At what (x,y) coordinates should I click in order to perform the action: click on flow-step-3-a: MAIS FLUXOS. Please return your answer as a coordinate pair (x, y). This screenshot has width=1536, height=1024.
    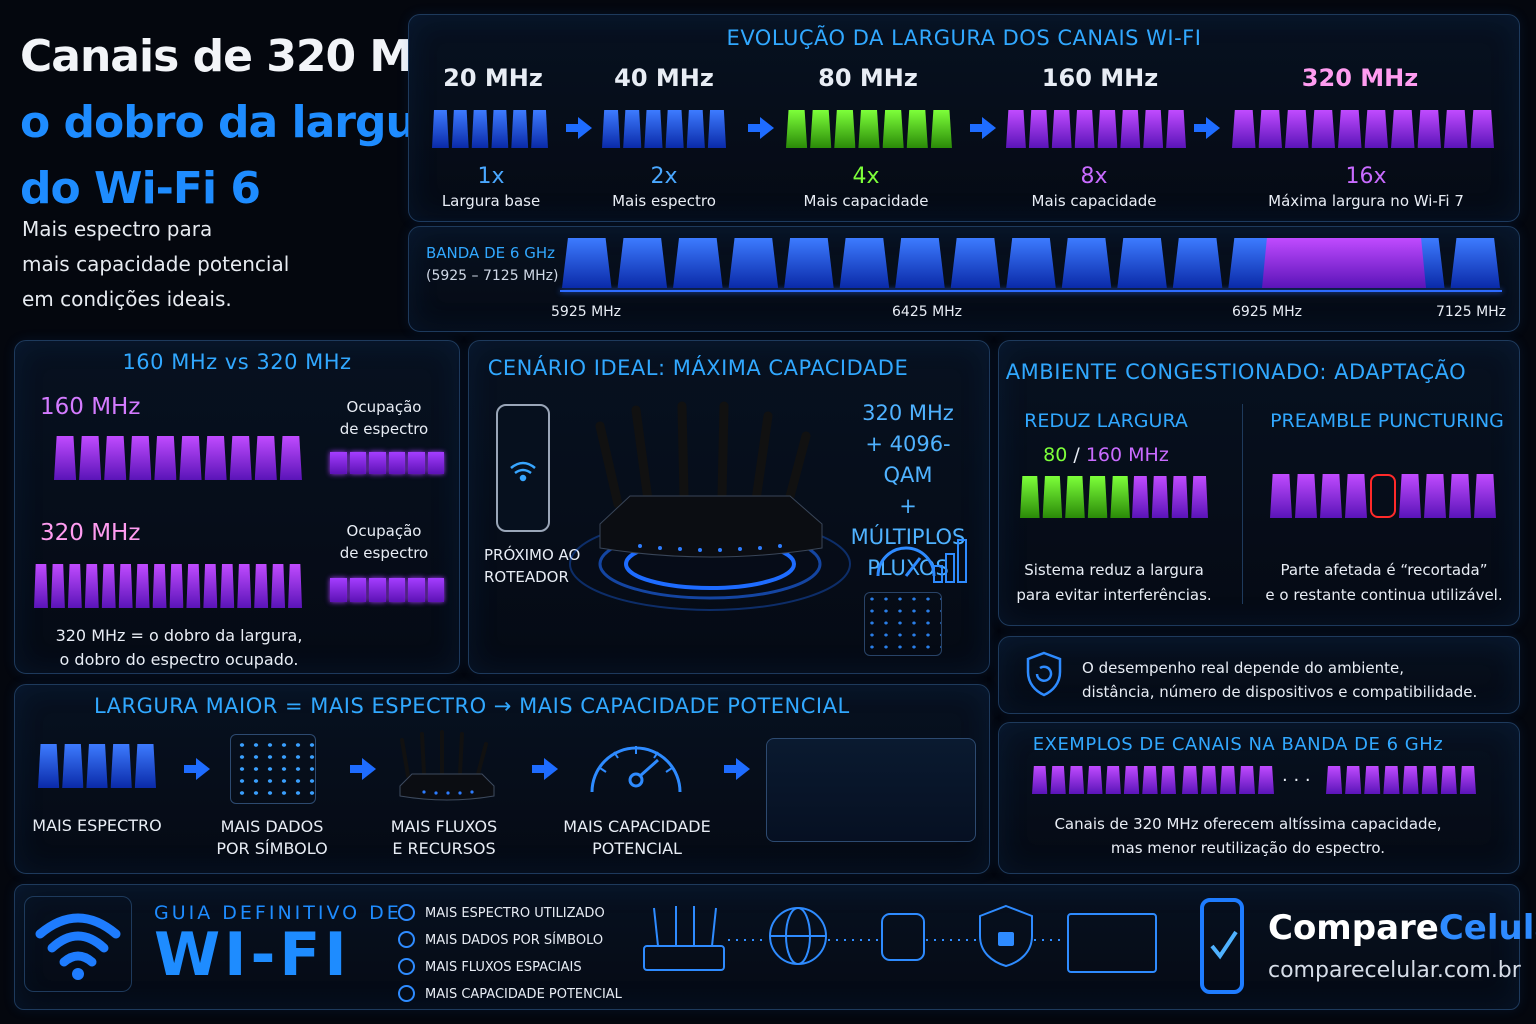
    Looking at the image, I should click on (444, 826).